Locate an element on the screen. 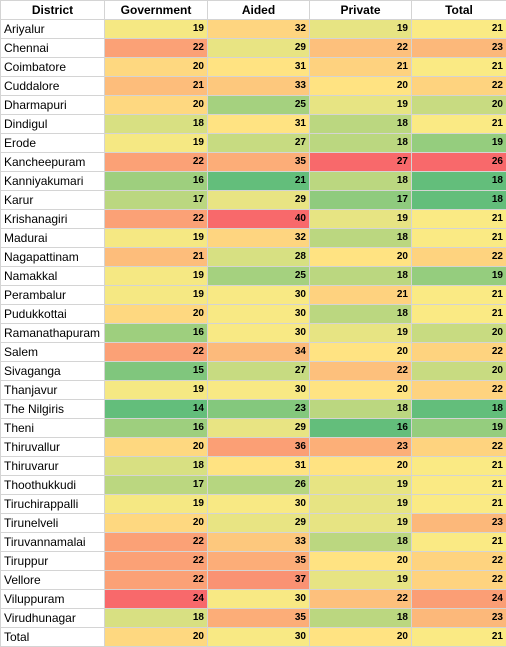 This screenshot has height=647, width=506. heatmap-cell-government: 17 is located at coordinates (156, 485).